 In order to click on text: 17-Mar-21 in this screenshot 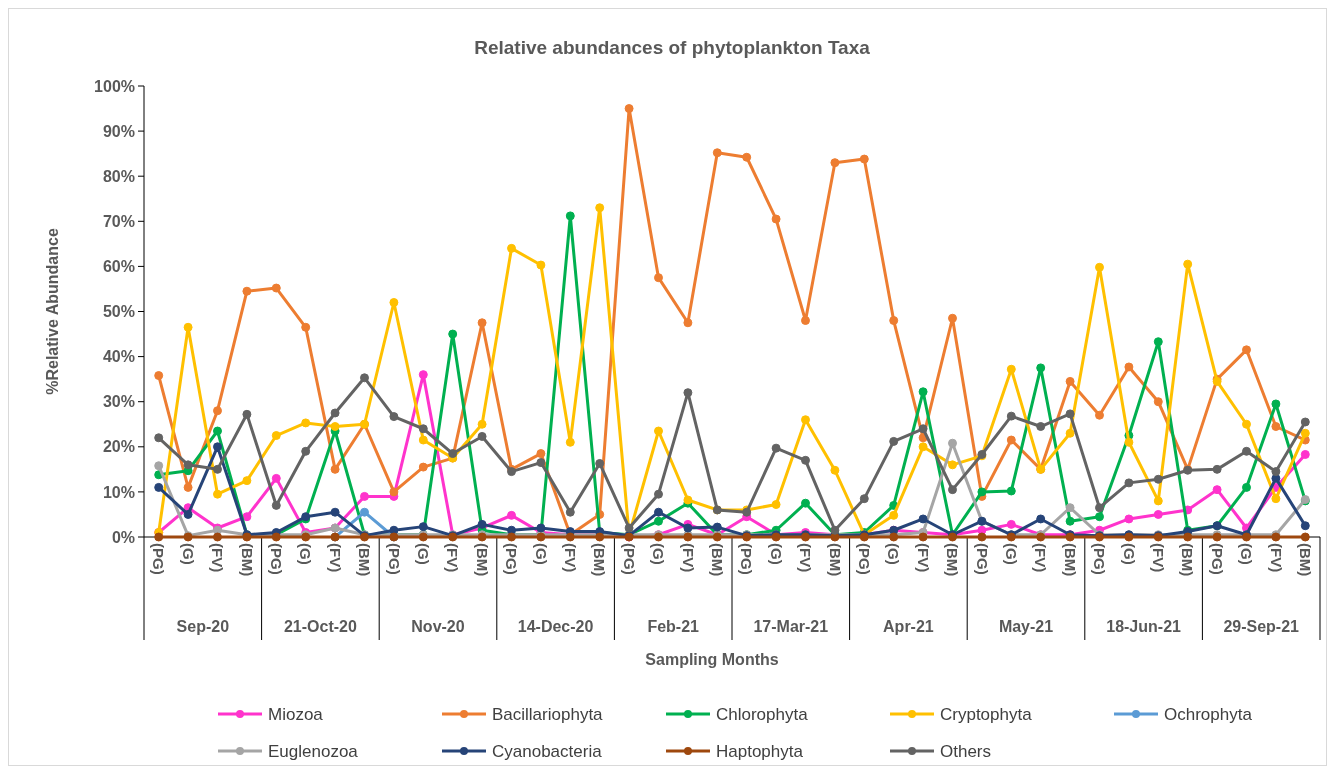, I will do `click(791, 626)`.